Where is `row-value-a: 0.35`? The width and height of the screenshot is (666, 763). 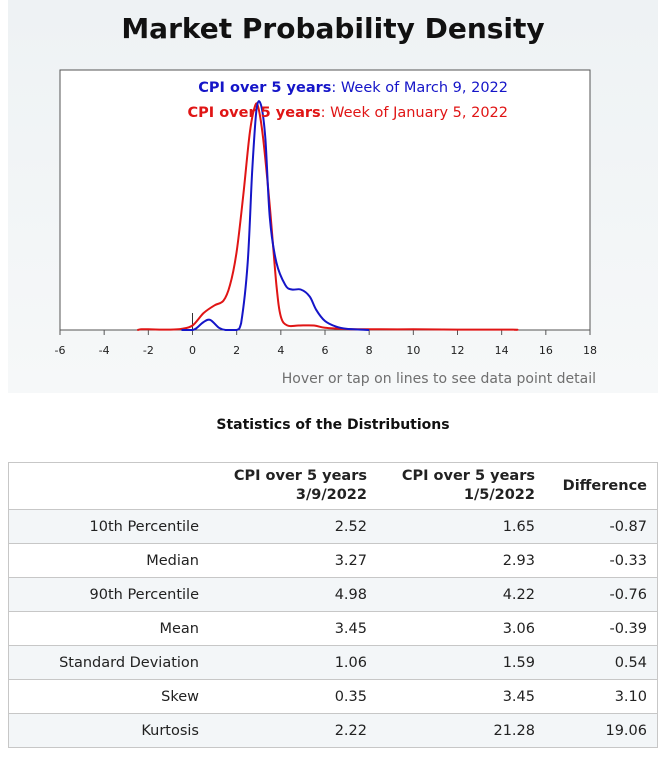
row-value-a: 0.35 is located at coordinates (293, 696).